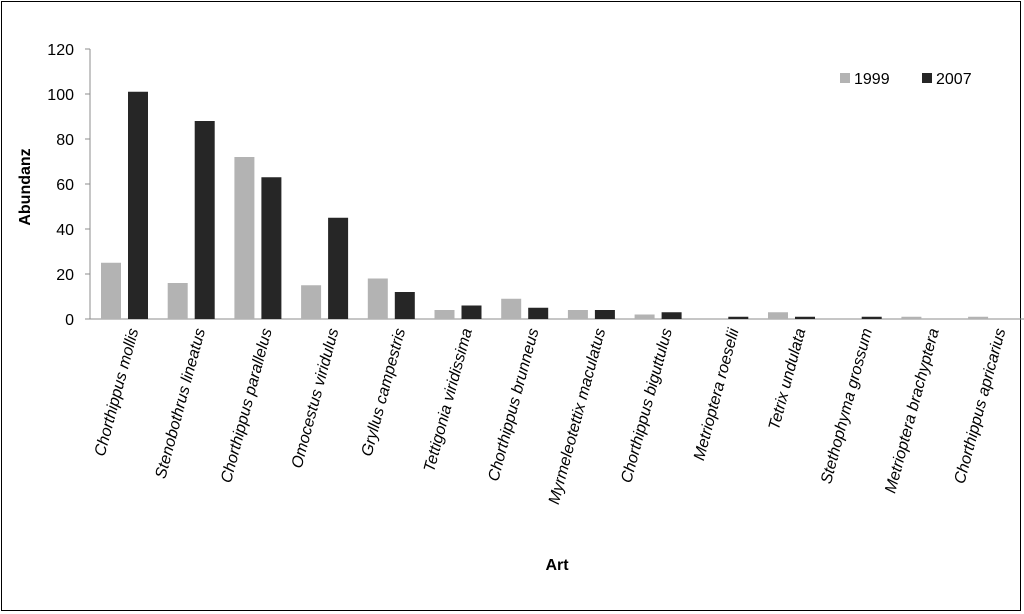 This screenshot has width=1024, height=614. Describe the element at coordinates (787, 379) in the screenshot. I see `x-category-label: Tetrix undulata` at that location.